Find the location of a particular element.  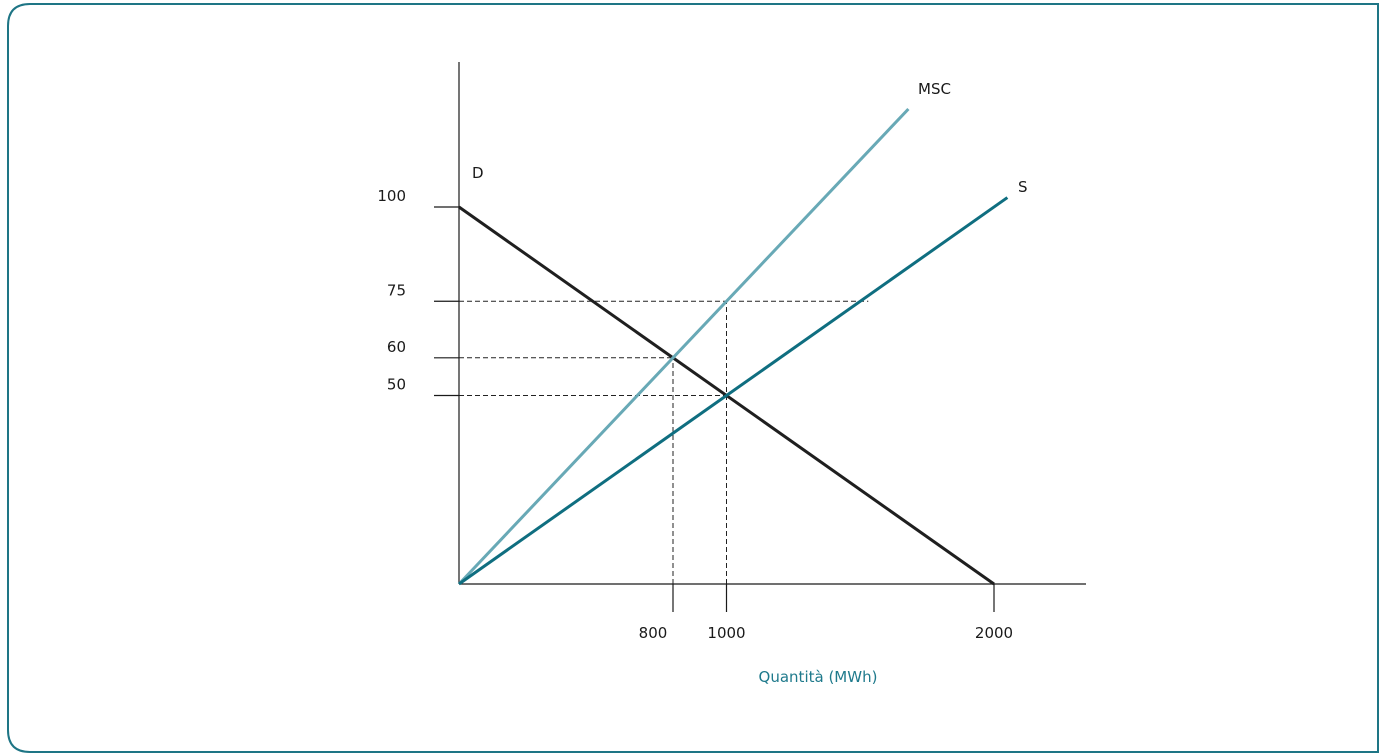

x-tick-label: 1000 is located at coordinates (726, 633).